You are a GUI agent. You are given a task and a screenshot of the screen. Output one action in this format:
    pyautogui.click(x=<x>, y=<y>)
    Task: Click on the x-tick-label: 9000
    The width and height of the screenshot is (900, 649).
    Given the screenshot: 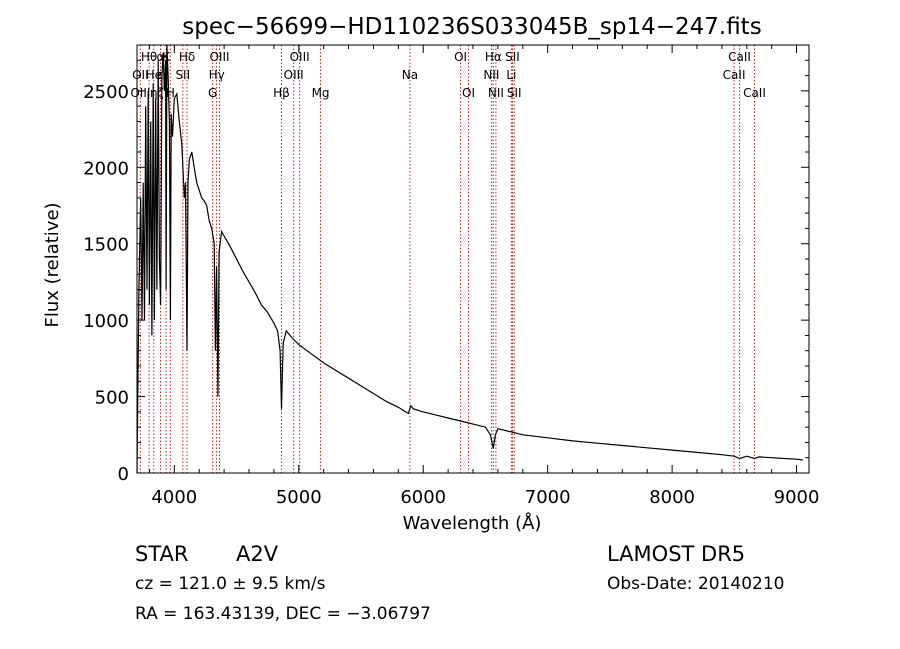 What is the action you would take?
    pyautogui.click(x=797, y=497)
    